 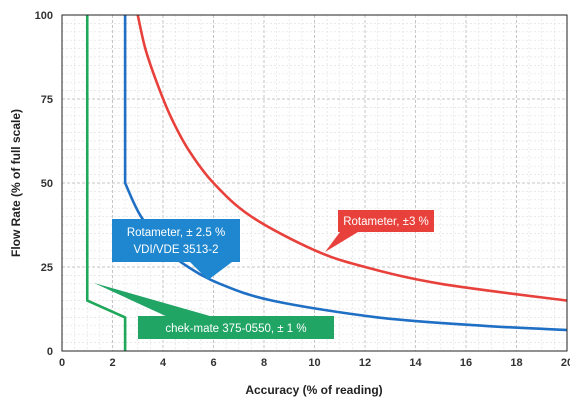 I want to click on x-tick-label: 12, so click(x=365, y=363).